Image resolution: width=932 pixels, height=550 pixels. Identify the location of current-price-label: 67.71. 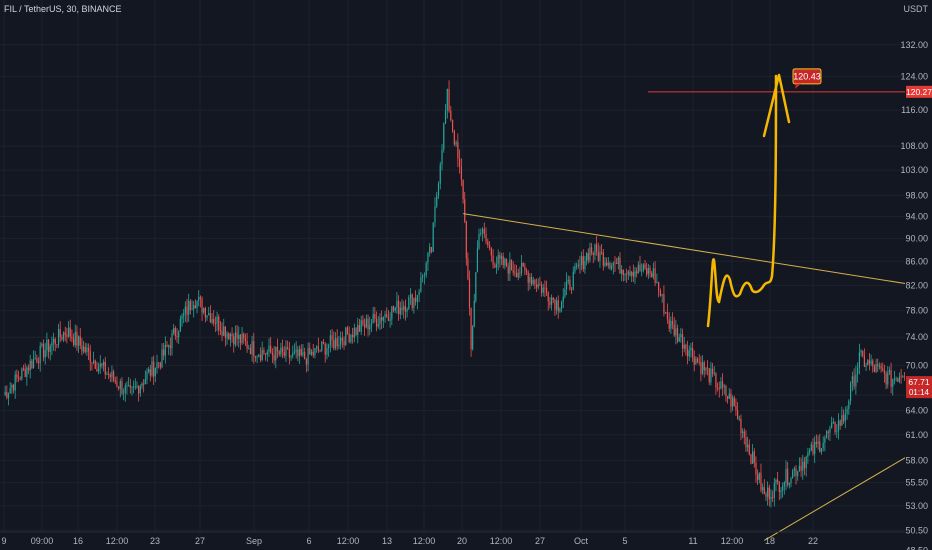
(919, 382).